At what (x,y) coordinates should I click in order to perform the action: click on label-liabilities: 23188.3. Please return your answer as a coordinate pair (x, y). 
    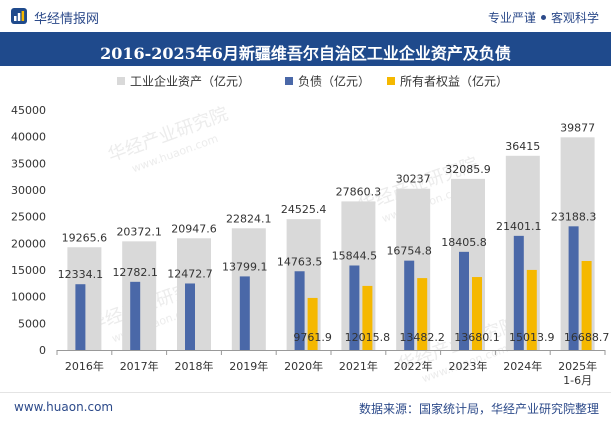
    Looking at the image, I should click on (574, 216).